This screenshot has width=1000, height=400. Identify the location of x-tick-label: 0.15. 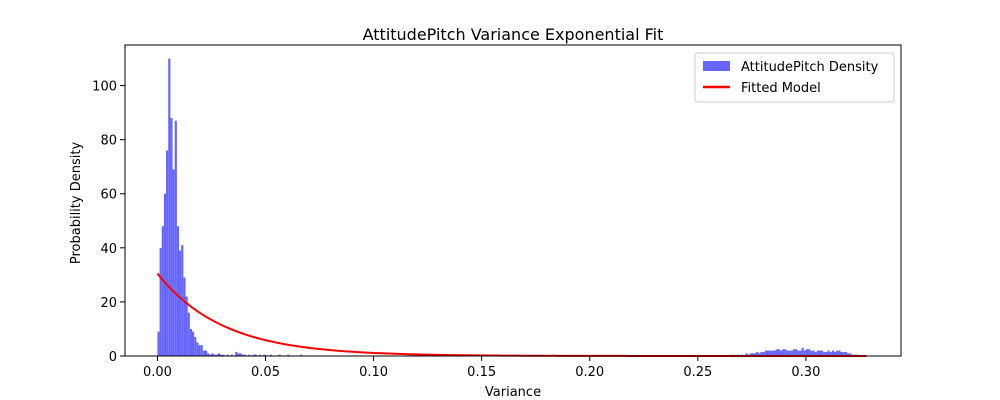
(481, 372).